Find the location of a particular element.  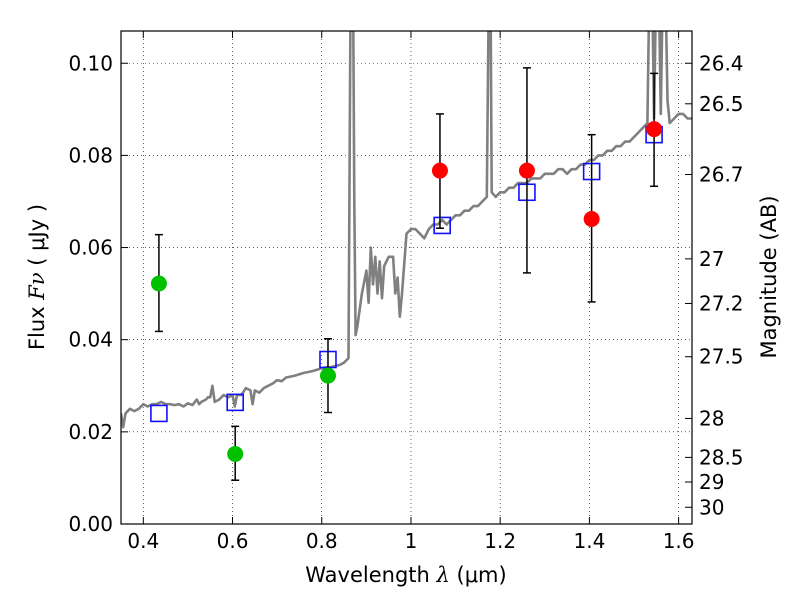

y-axis-label: Flux Fν ( μJy ) is located at coordinates (37, 277).